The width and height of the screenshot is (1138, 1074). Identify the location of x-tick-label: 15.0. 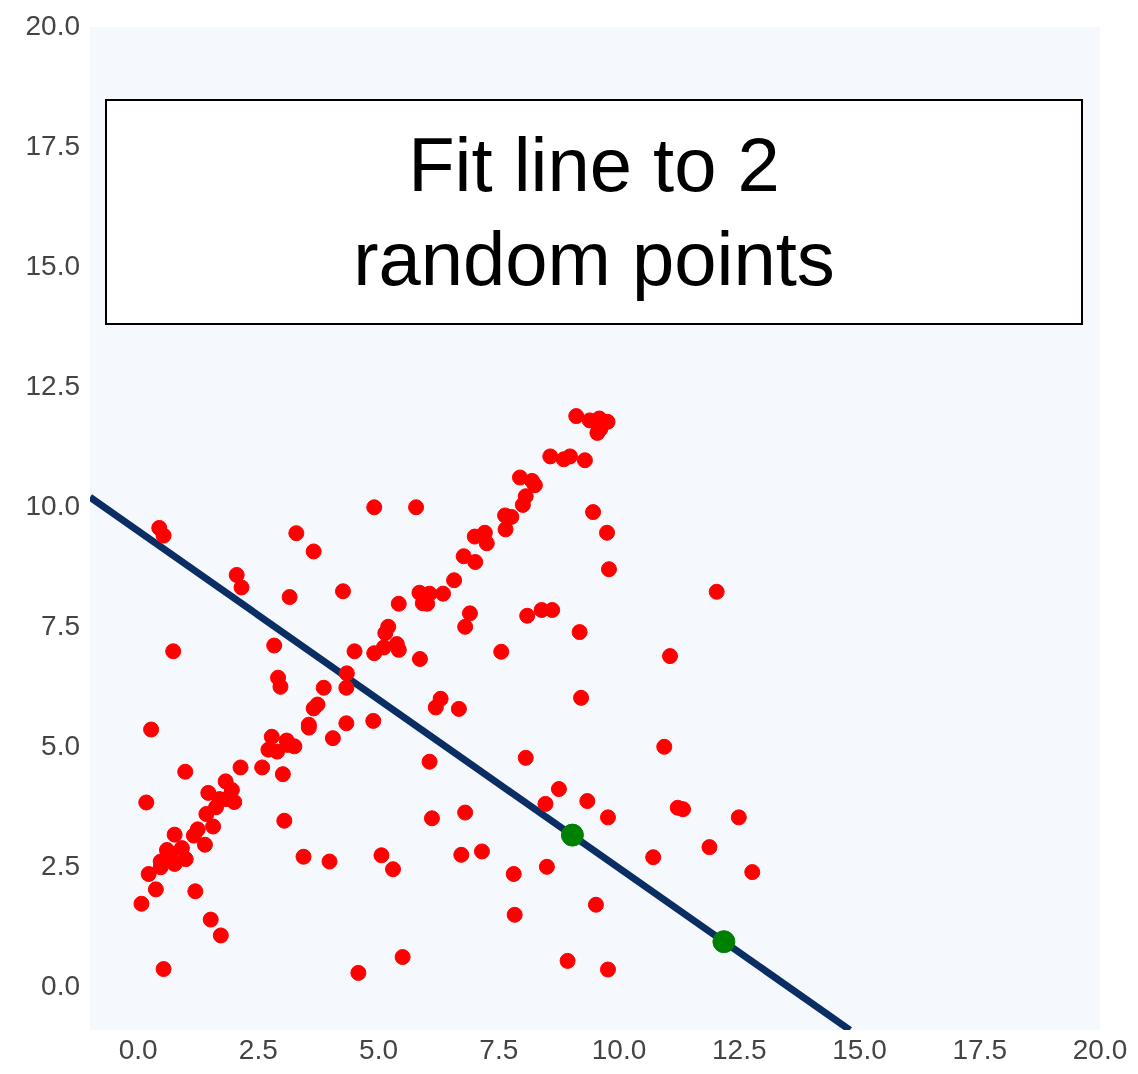
(859, 1049).